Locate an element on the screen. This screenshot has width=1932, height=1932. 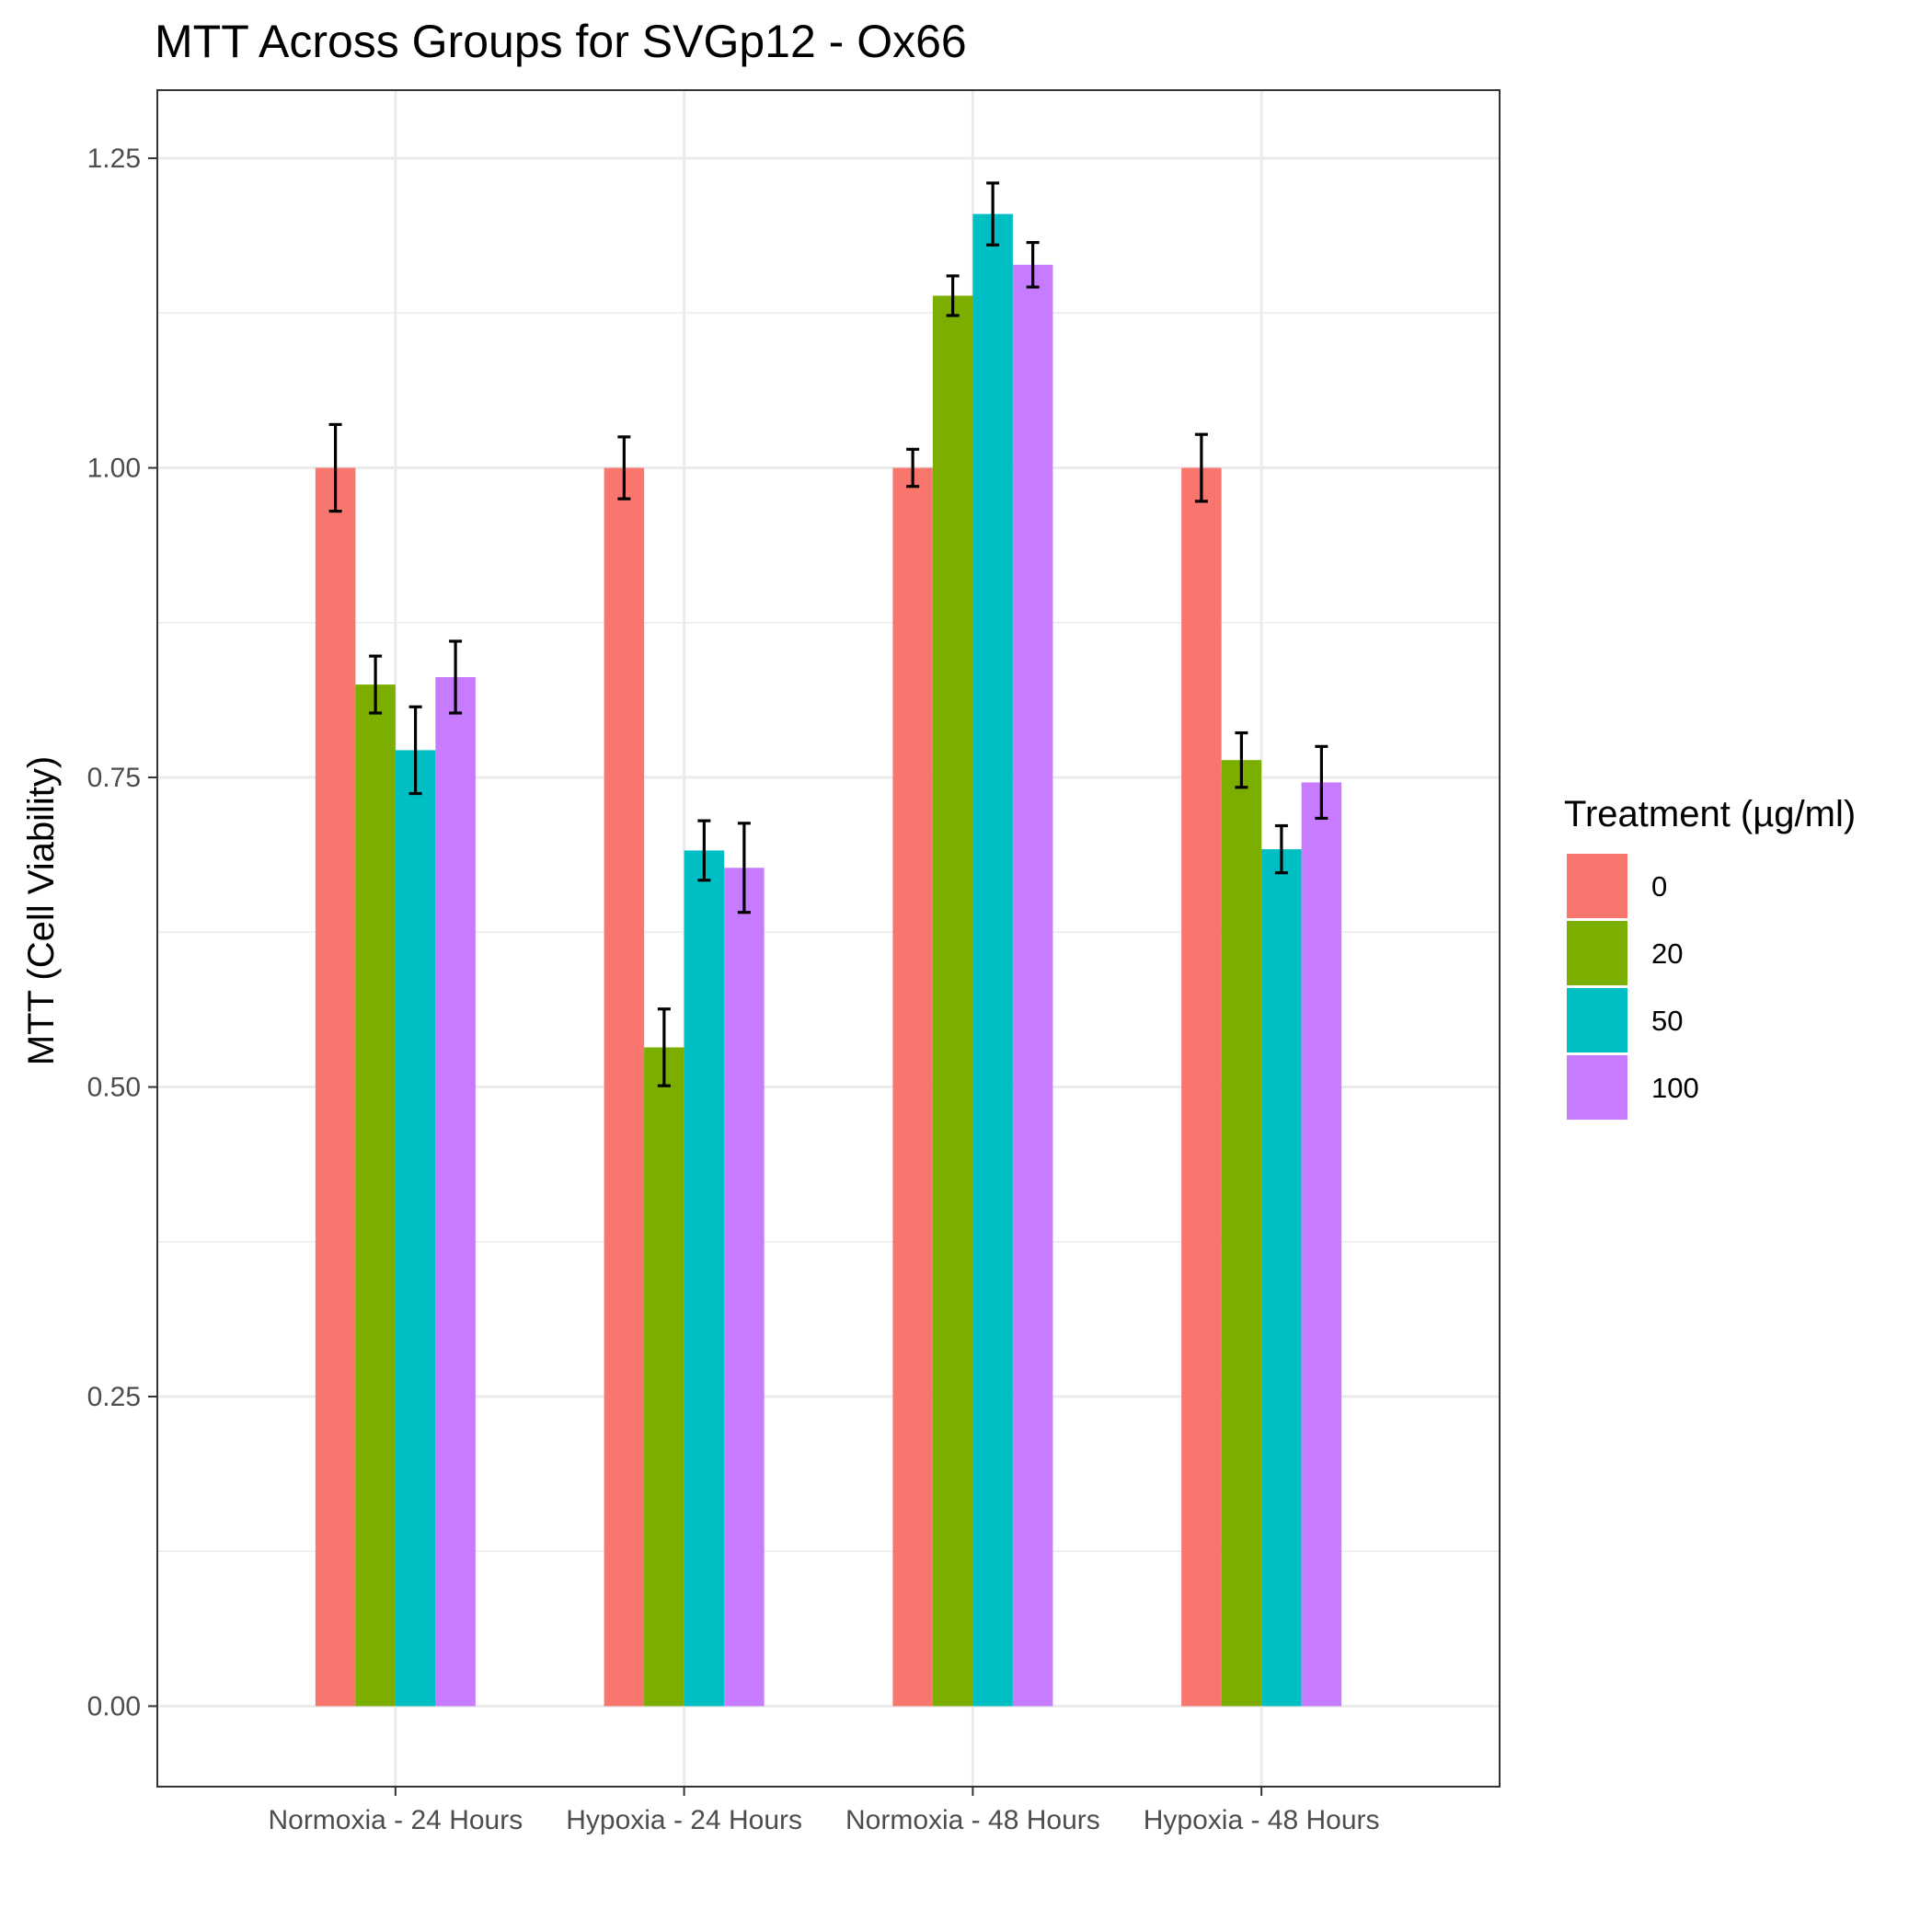
y-tick-label: 1.25 is located at coordinates (114, 159).